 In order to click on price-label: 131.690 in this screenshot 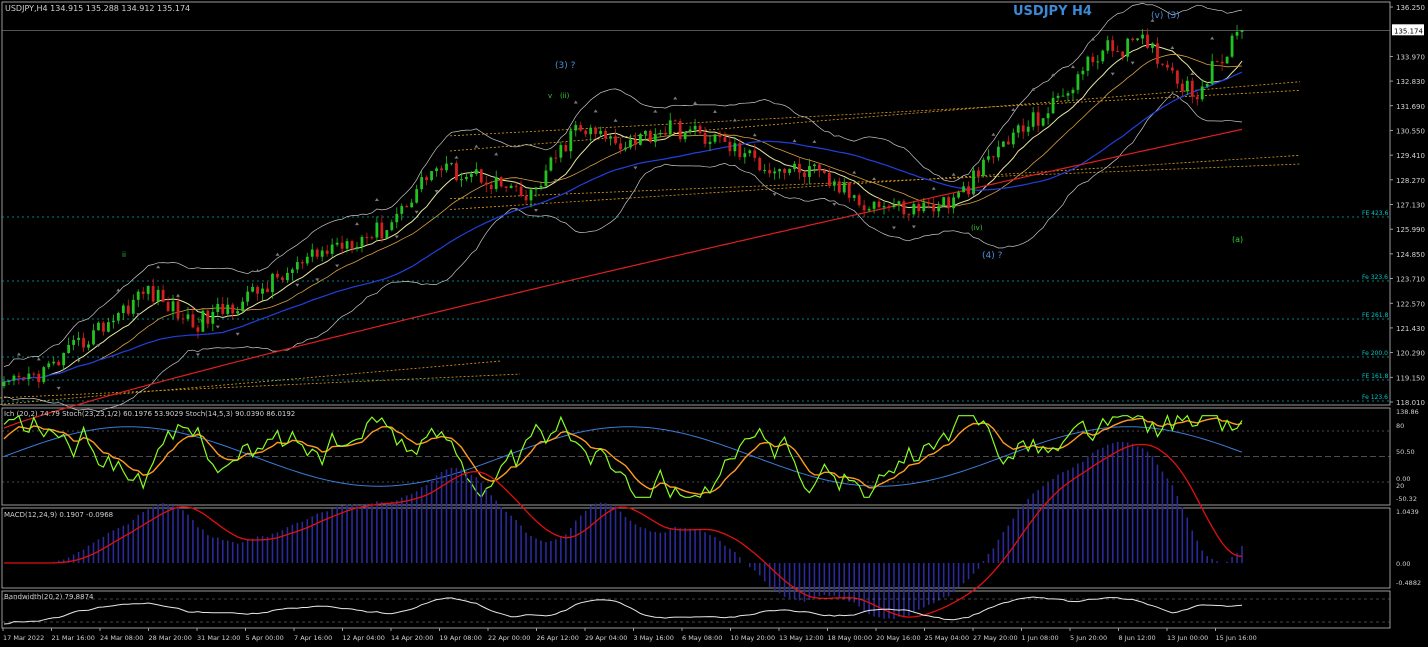, I will do `click(1410, 107)`.